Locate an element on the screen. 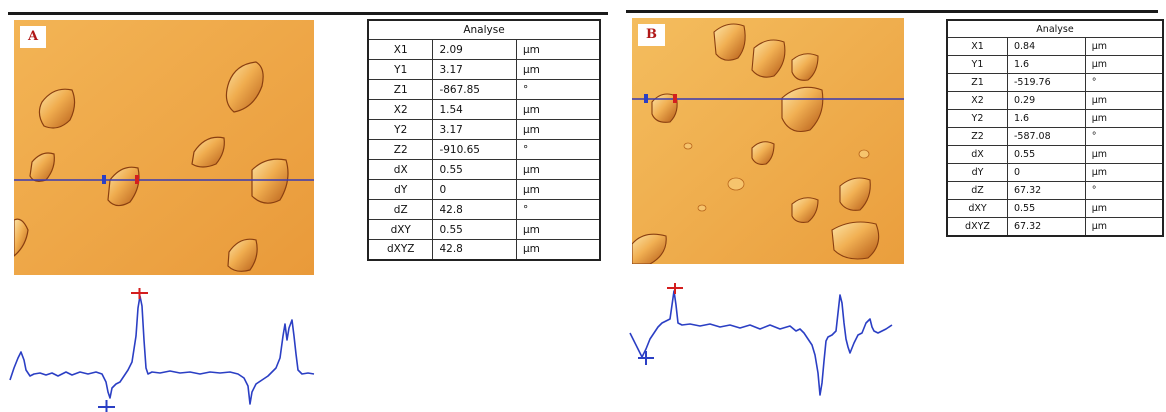  parameter-name: dY is located at coordinates (977, 172).